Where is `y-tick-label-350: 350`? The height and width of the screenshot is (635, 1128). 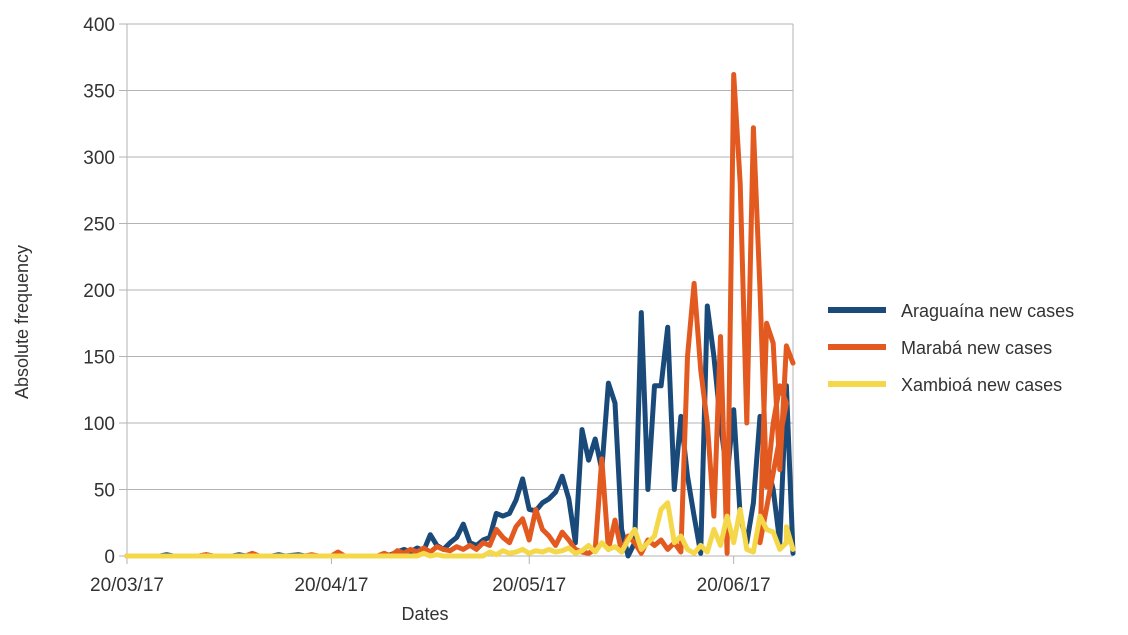
y-tick-label-350: 350 is located at coordinates (99, 92).